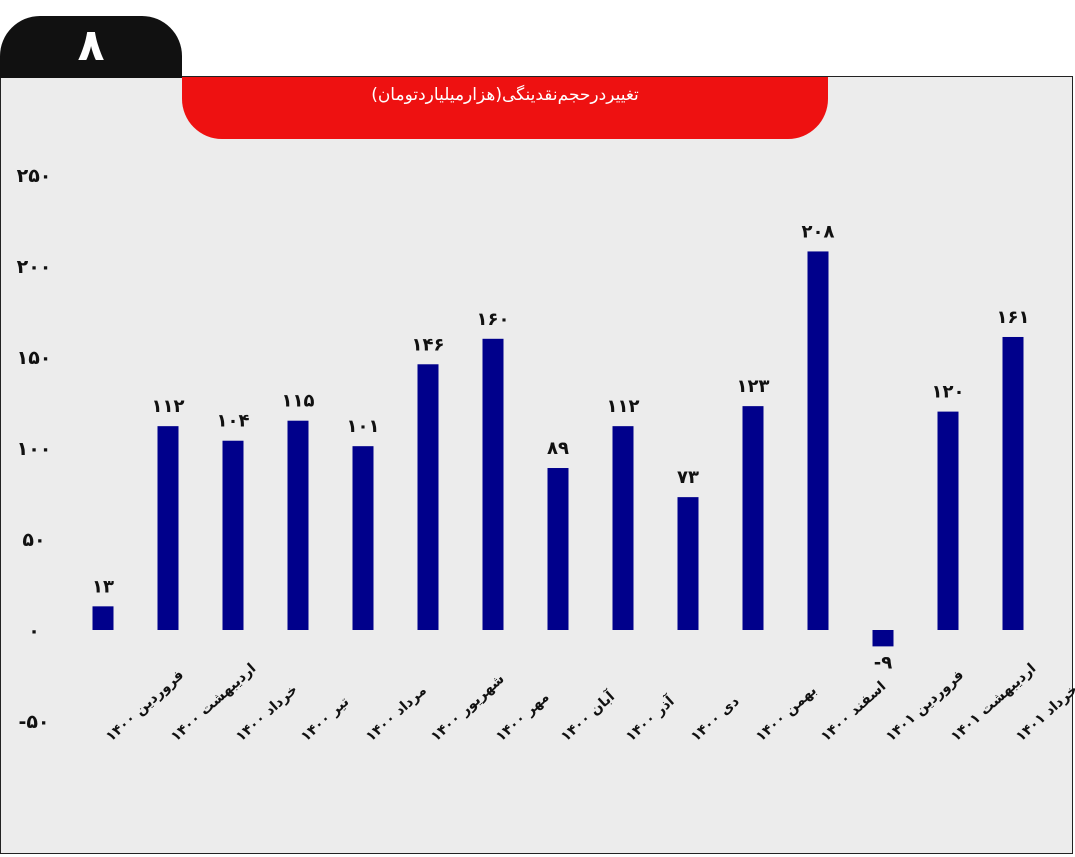 The image size is (1075, 857). I want to click on value-label: ۱۴۶, so click(428, 344).